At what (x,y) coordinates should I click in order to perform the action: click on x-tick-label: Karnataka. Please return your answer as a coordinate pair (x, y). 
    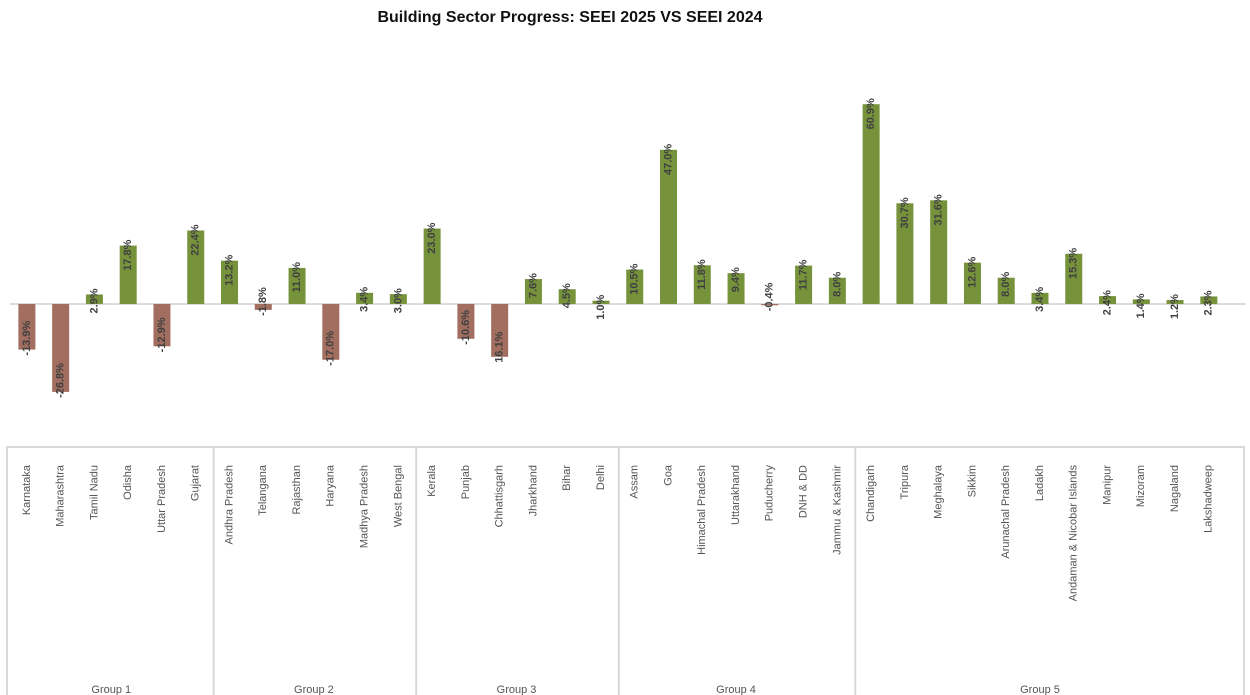
    Looking at the image, I should click on (27, 489).